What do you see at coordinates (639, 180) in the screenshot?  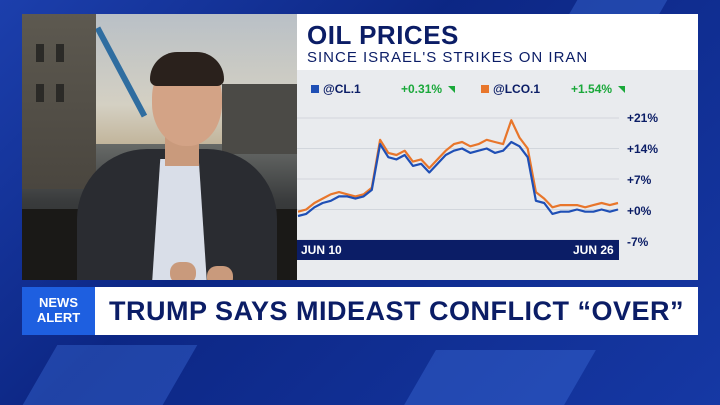 I see `y-tick-label: +7%` at bounding box center [639, 180].